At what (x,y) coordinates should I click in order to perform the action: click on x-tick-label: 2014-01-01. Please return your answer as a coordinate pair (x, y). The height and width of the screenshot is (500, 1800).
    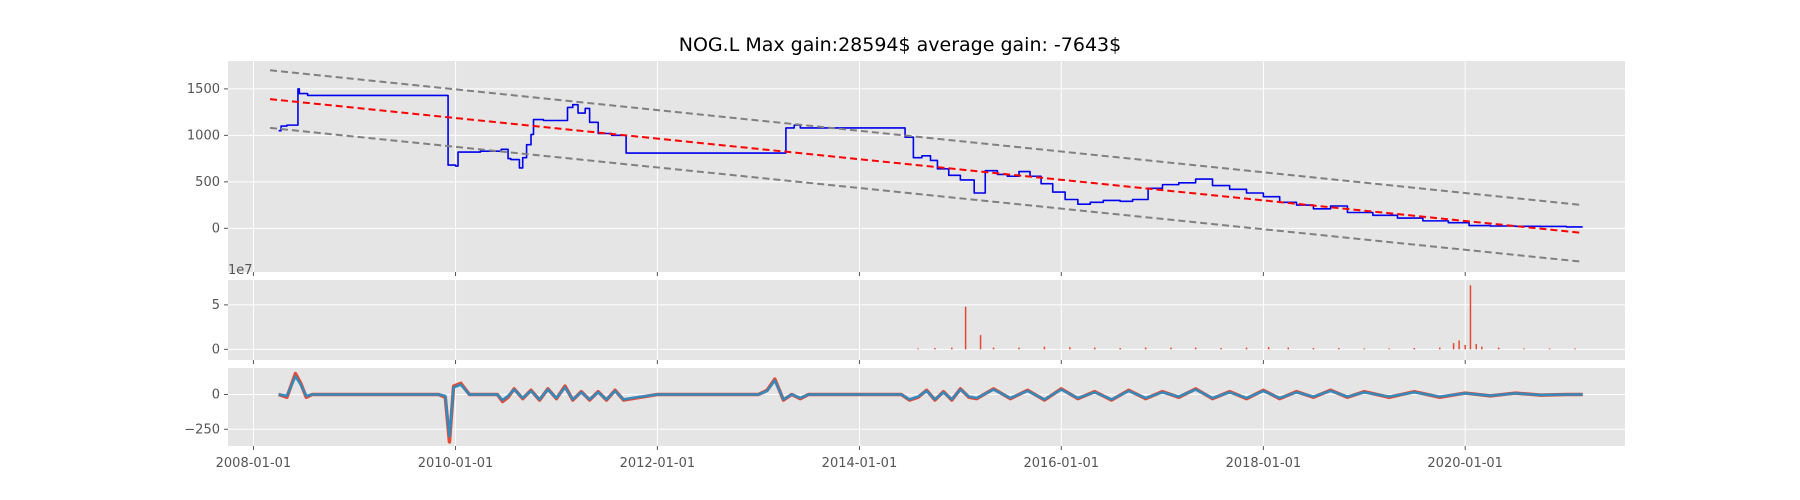
    Looking at the image, I should click on (860, 463).